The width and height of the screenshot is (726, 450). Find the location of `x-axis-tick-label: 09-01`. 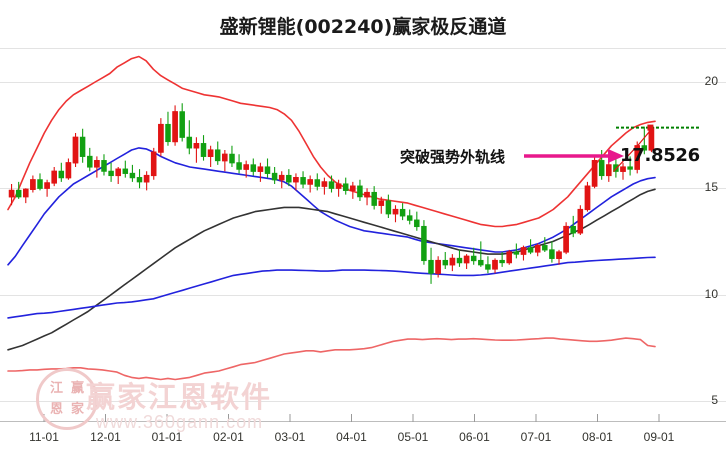

x-axis-tick-label: 09-01 is located at coordinates (659, 437).